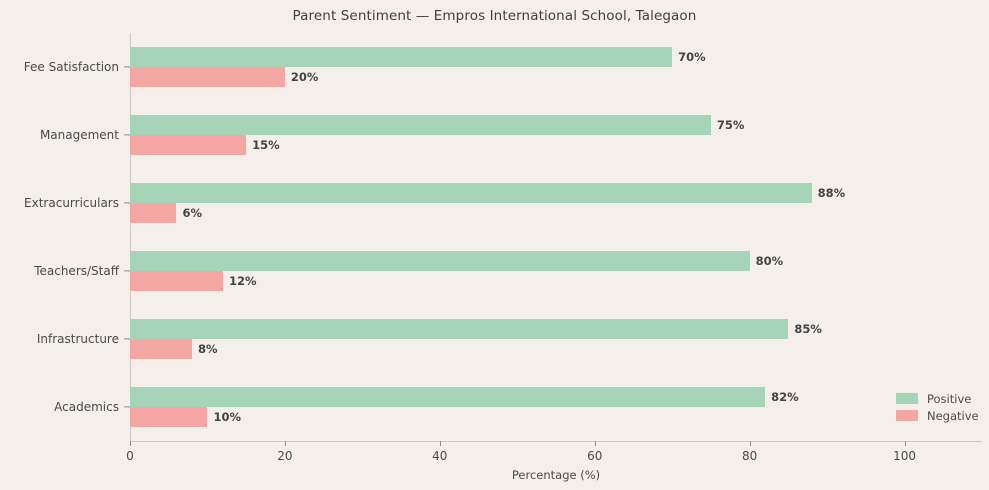  Describe the element at coordinates (79, 135) in the screenshot. I see `y-axis-label-management: Management` at that location.